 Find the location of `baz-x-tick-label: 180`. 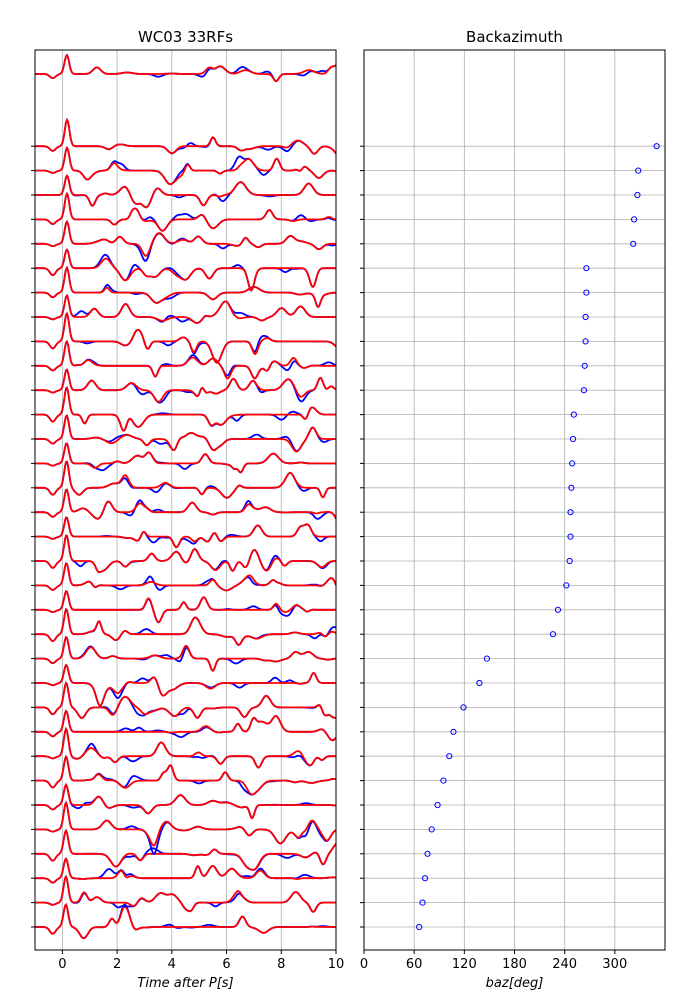

baz-x-tick-label: 180 is located at coordinates (514, 964).